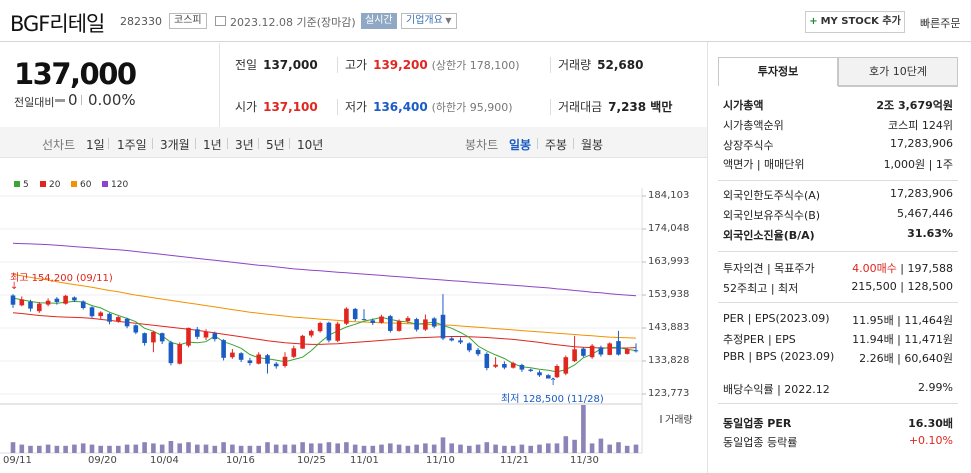  Describe the element at coordinates (584, 460) in the screenshot. I see `x-tick: 11/30` at that location.